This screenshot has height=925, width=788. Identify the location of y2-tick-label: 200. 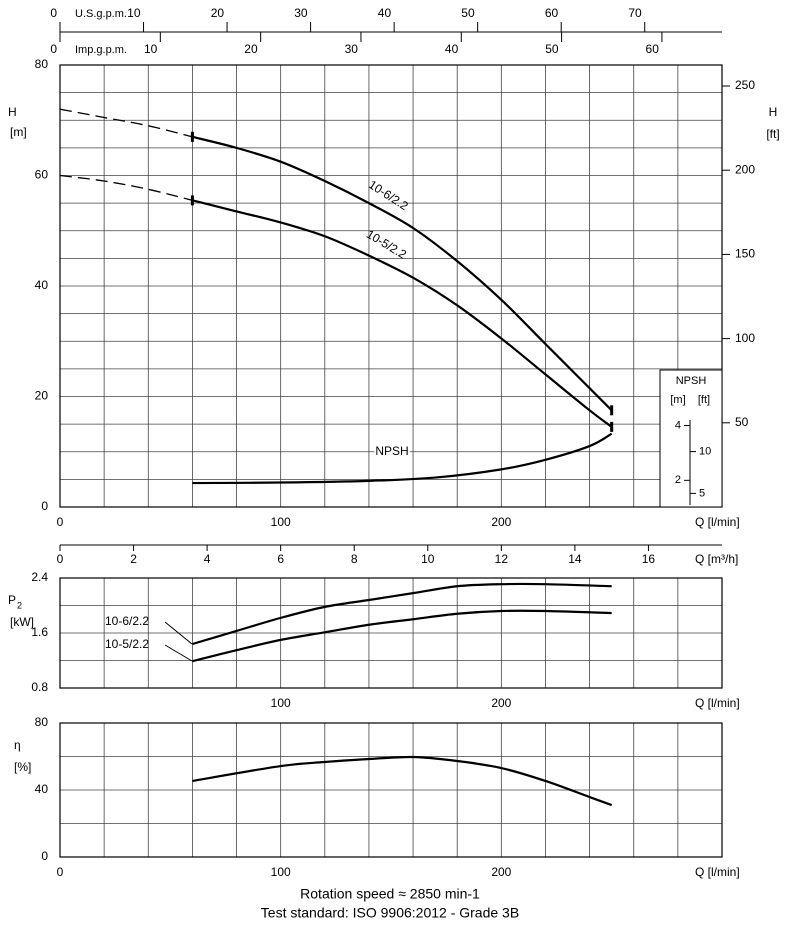
(745, 169).